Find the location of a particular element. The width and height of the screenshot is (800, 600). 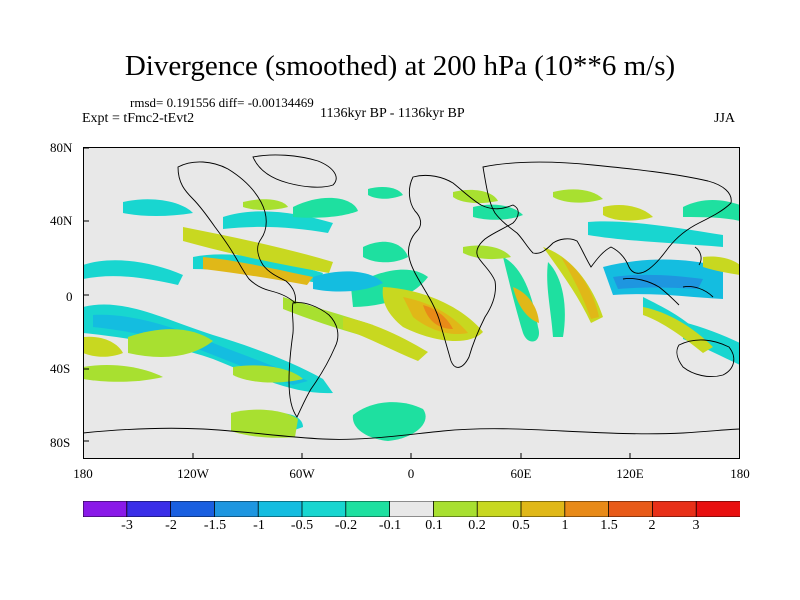

colorbar-label: -1 is located at coordinates (259, 525).